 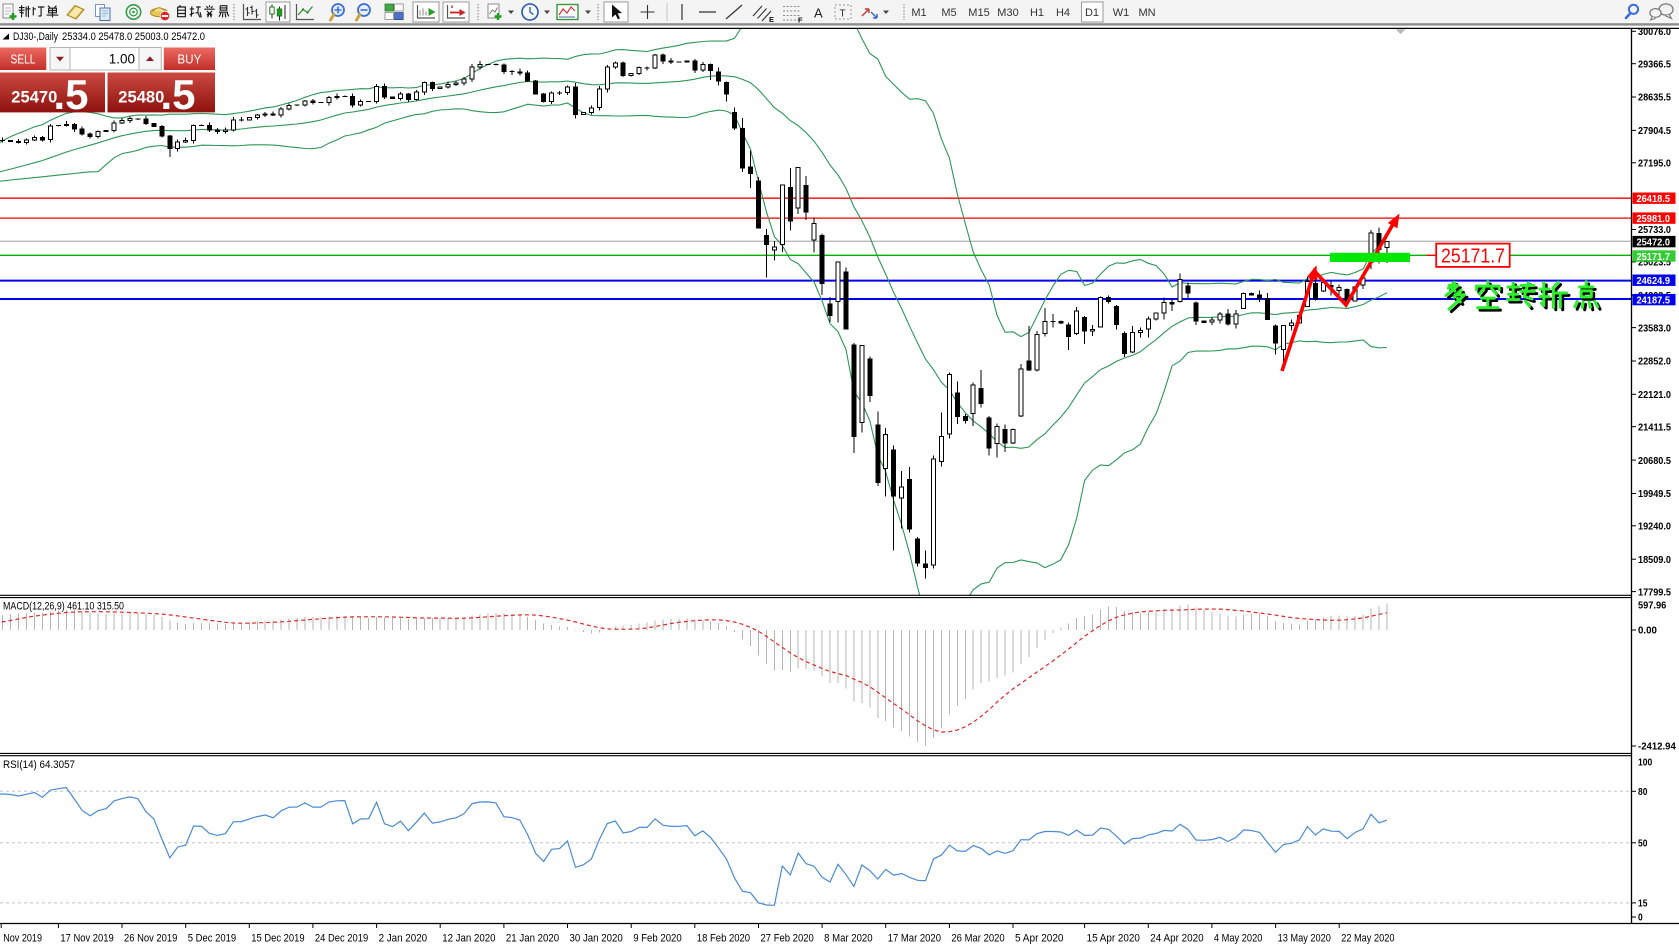 I want to click on svg-text: M5, so click(x=948, y=13).